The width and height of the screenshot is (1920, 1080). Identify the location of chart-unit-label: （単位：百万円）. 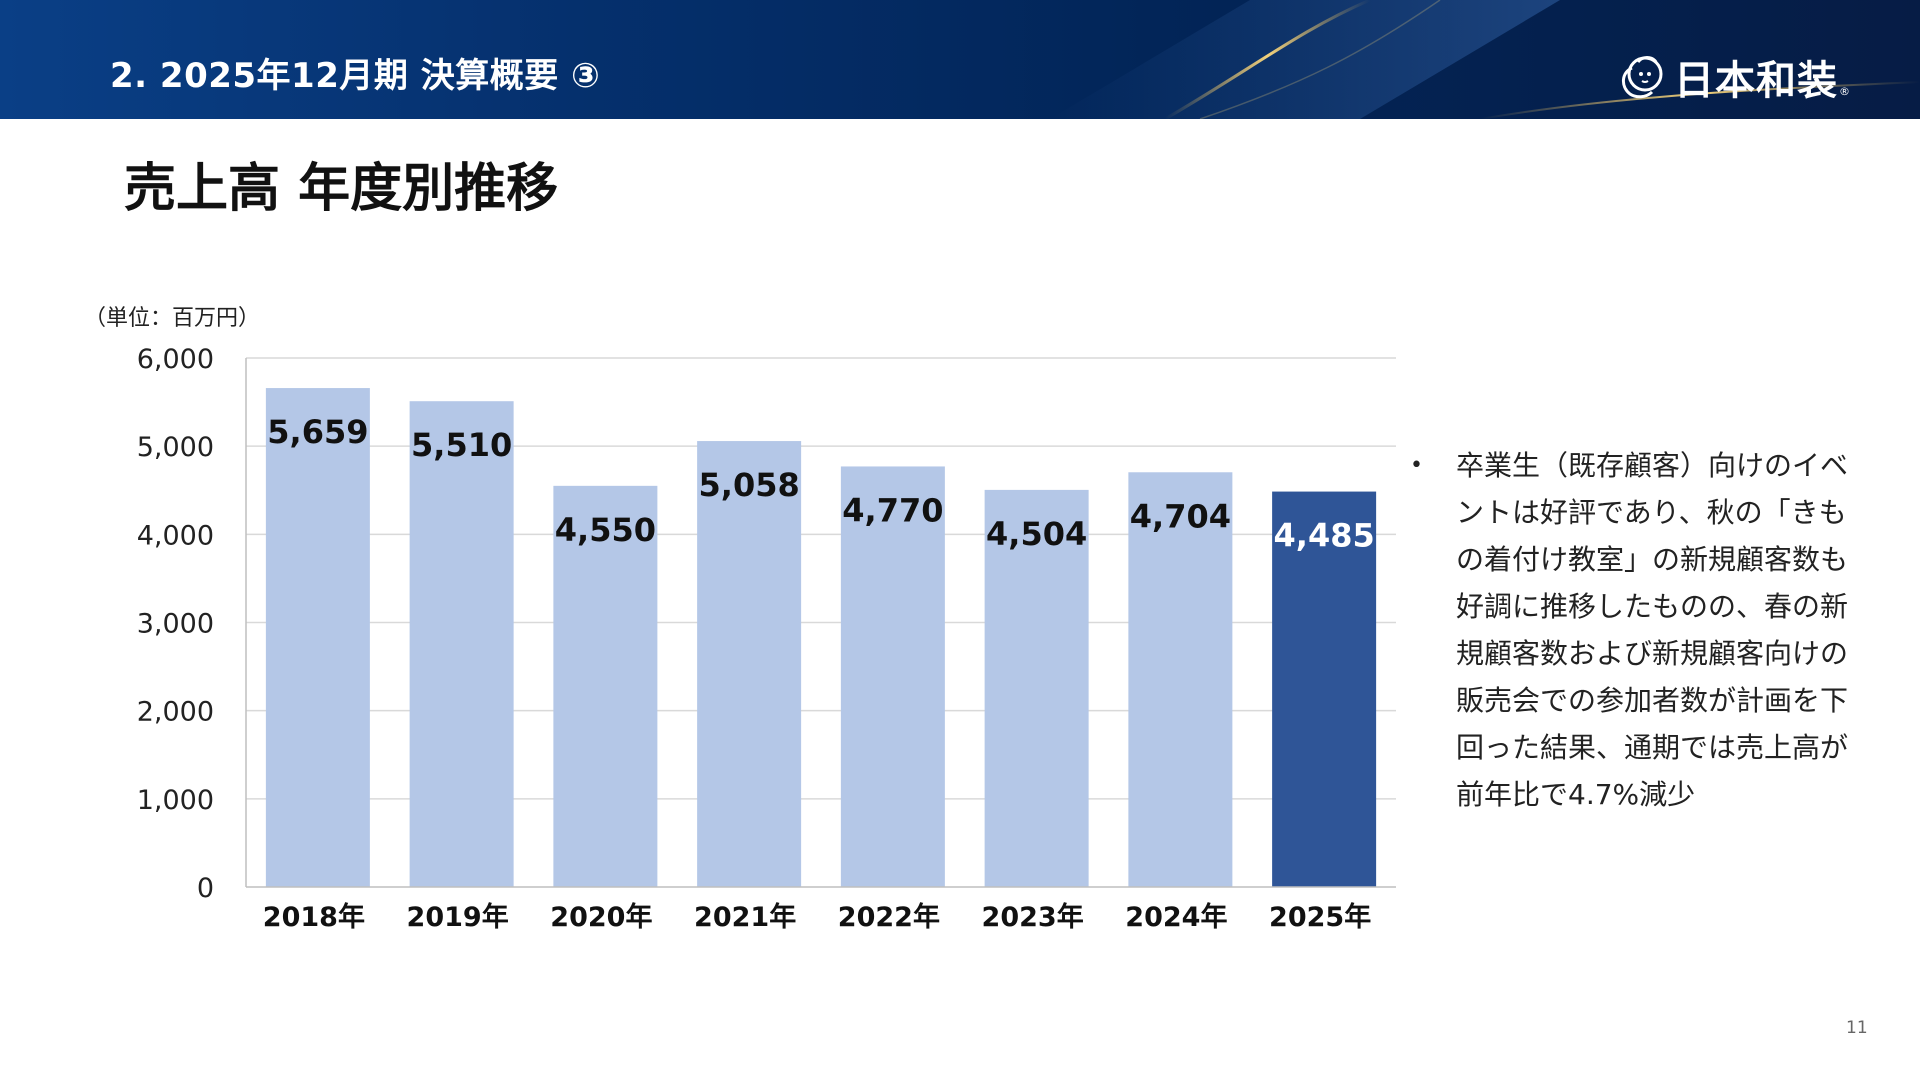
(172, 318).